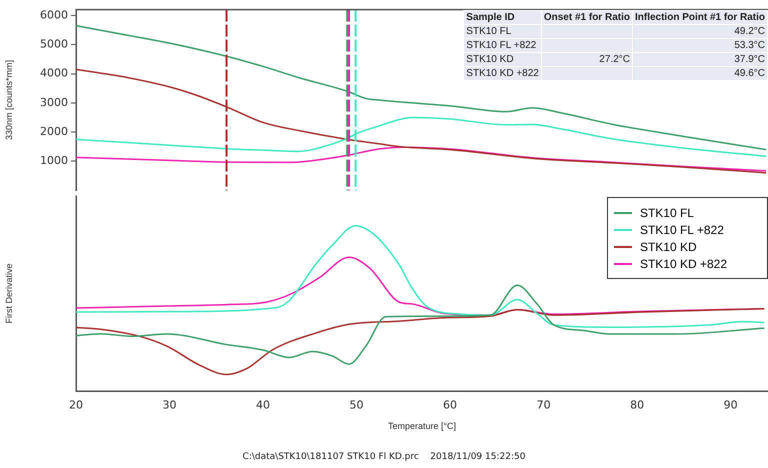 The width and height of the screenshot is (768, 468). What do you see at coordinates (422, 426) in the screenshot?
I see `x-axis-title: Temperature [°C]` at bounding box center [422, 426].